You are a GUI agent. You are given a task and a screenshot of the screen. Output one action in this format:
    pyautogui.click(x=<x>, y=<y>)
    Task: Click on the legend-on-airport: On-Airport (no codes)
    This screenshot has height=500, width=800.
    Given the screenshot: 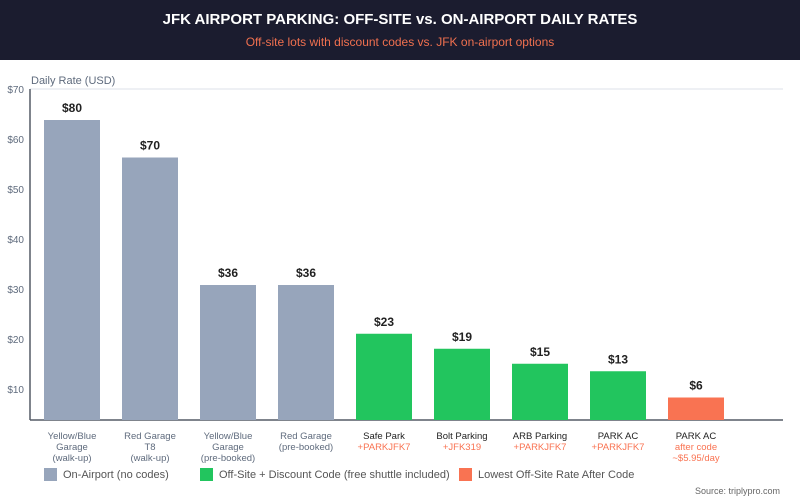 What is the action you would take?
    pyautogui.click(x=106, y=474)
    